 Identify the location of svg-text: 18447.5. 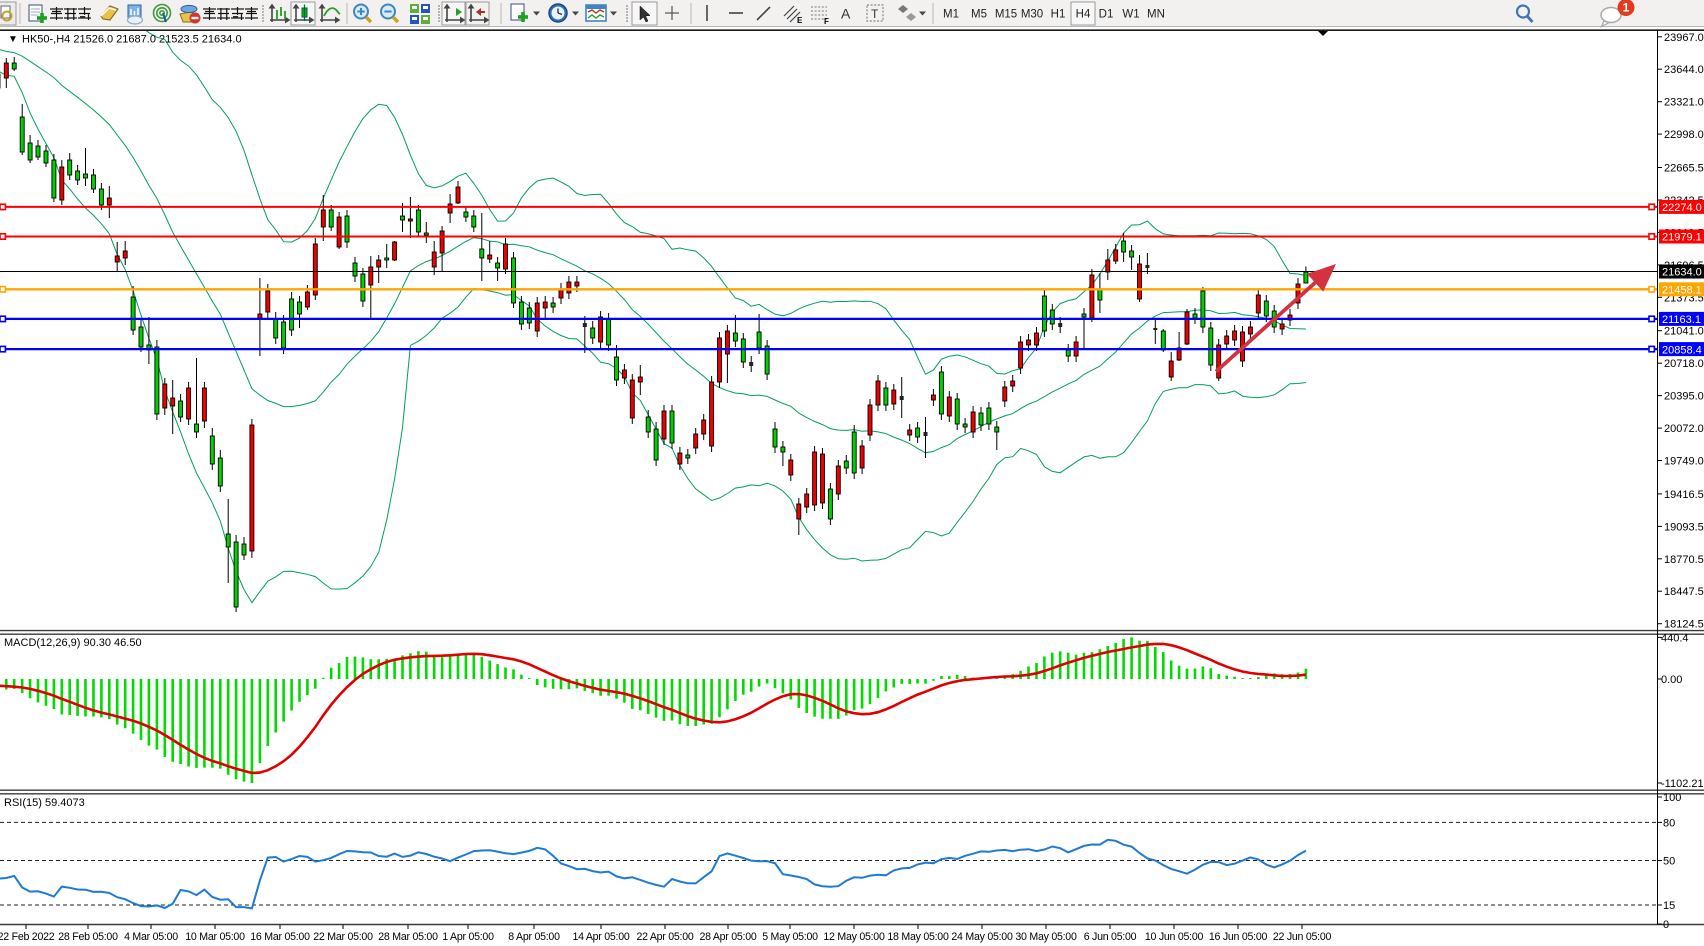
(1684, 592).